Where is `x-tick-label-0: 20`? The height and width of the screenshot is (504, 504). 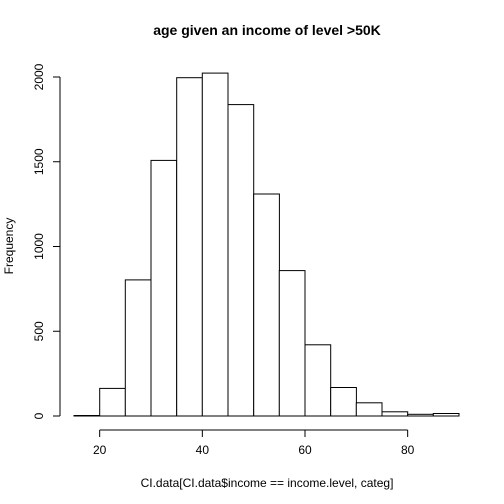
x-tick-label-0: 20 is located at coordinates (100, 450).